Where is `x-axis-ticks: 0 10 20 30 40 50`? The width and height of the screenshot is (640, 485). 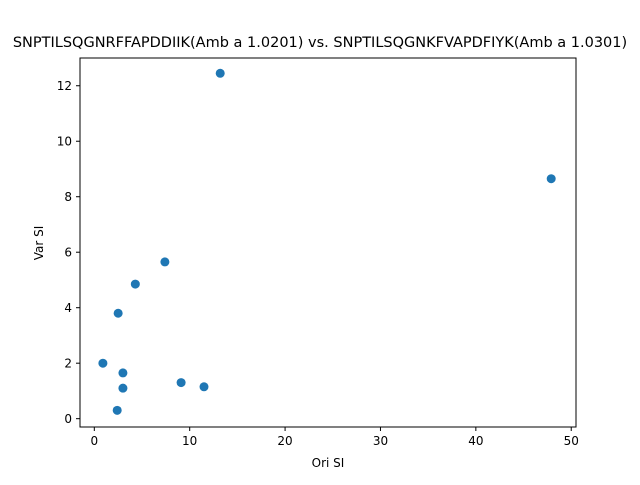
x-axis-ticks: 0 10 20 30 40 50 is located at coordinates (334, 437).